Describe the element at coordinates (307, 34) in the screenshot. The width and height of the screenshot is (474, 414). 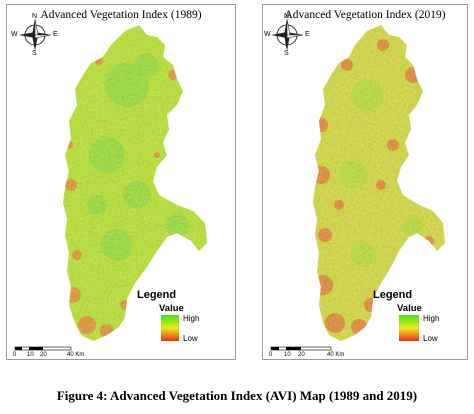
I see `compass-e-2019: E` at that location.